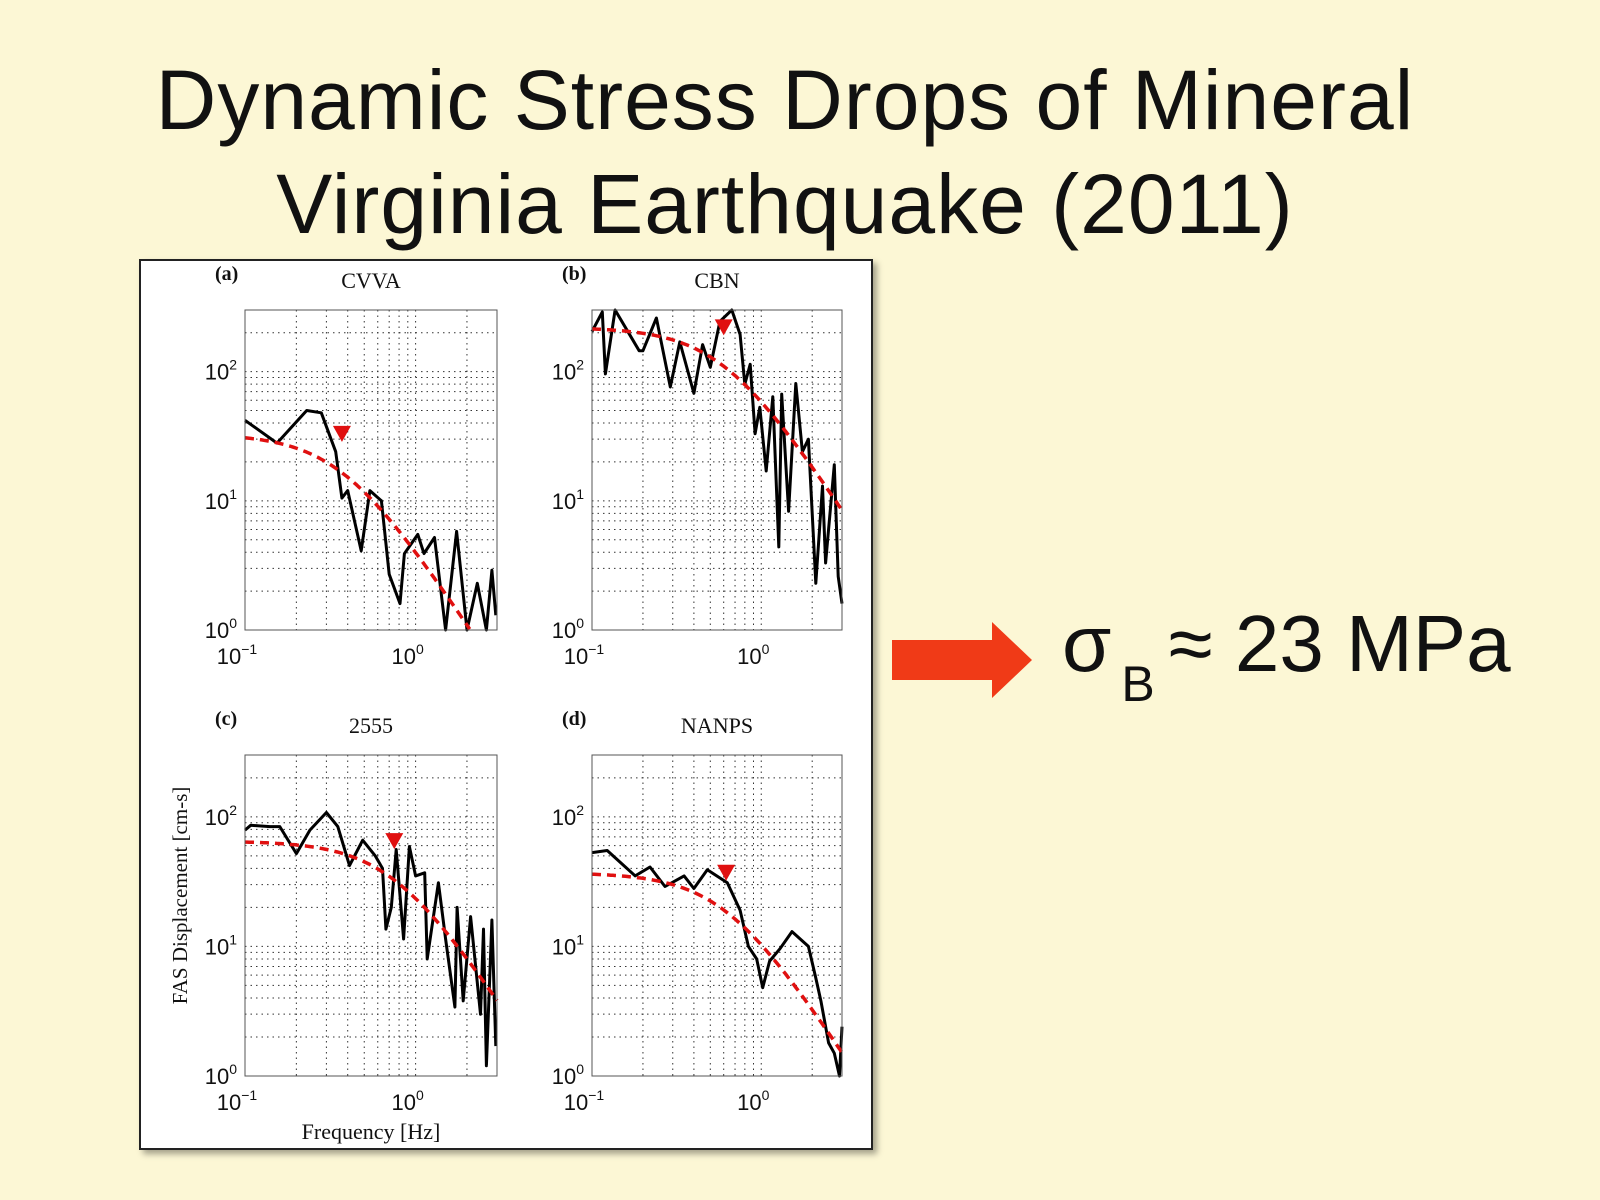 Image resolution: width=1600 pixels, height=1200 pixels. Describe the element at coordinates (716, 280) in the screenshot. I see `panel-title: CBN` at that location.